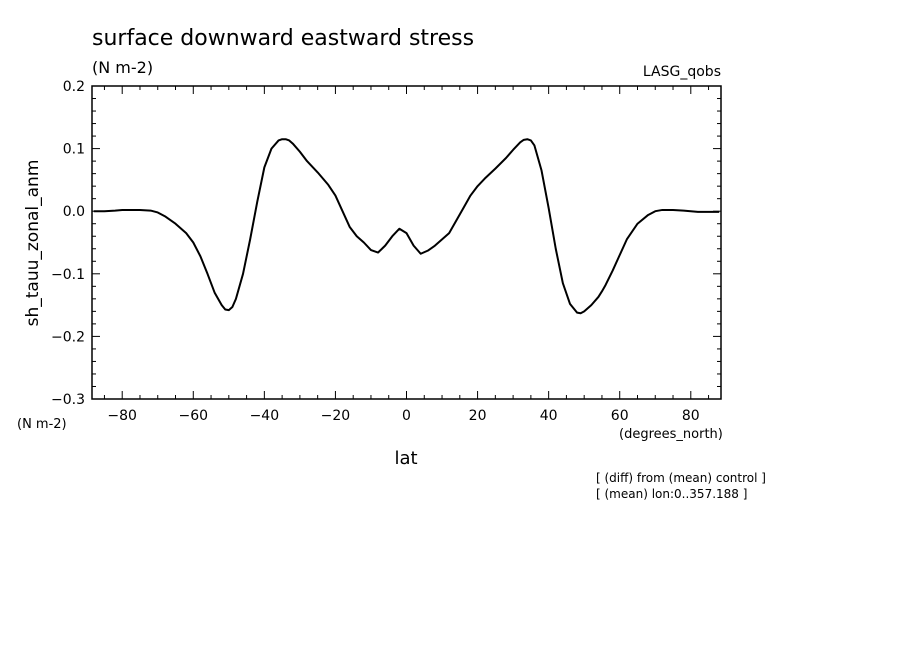 The image size is (904, 654). What do you see at coordinates (671, 434) in the screenshot?
I see `x-axis-units: (degrees_north)` at bounding box center [671, 434].